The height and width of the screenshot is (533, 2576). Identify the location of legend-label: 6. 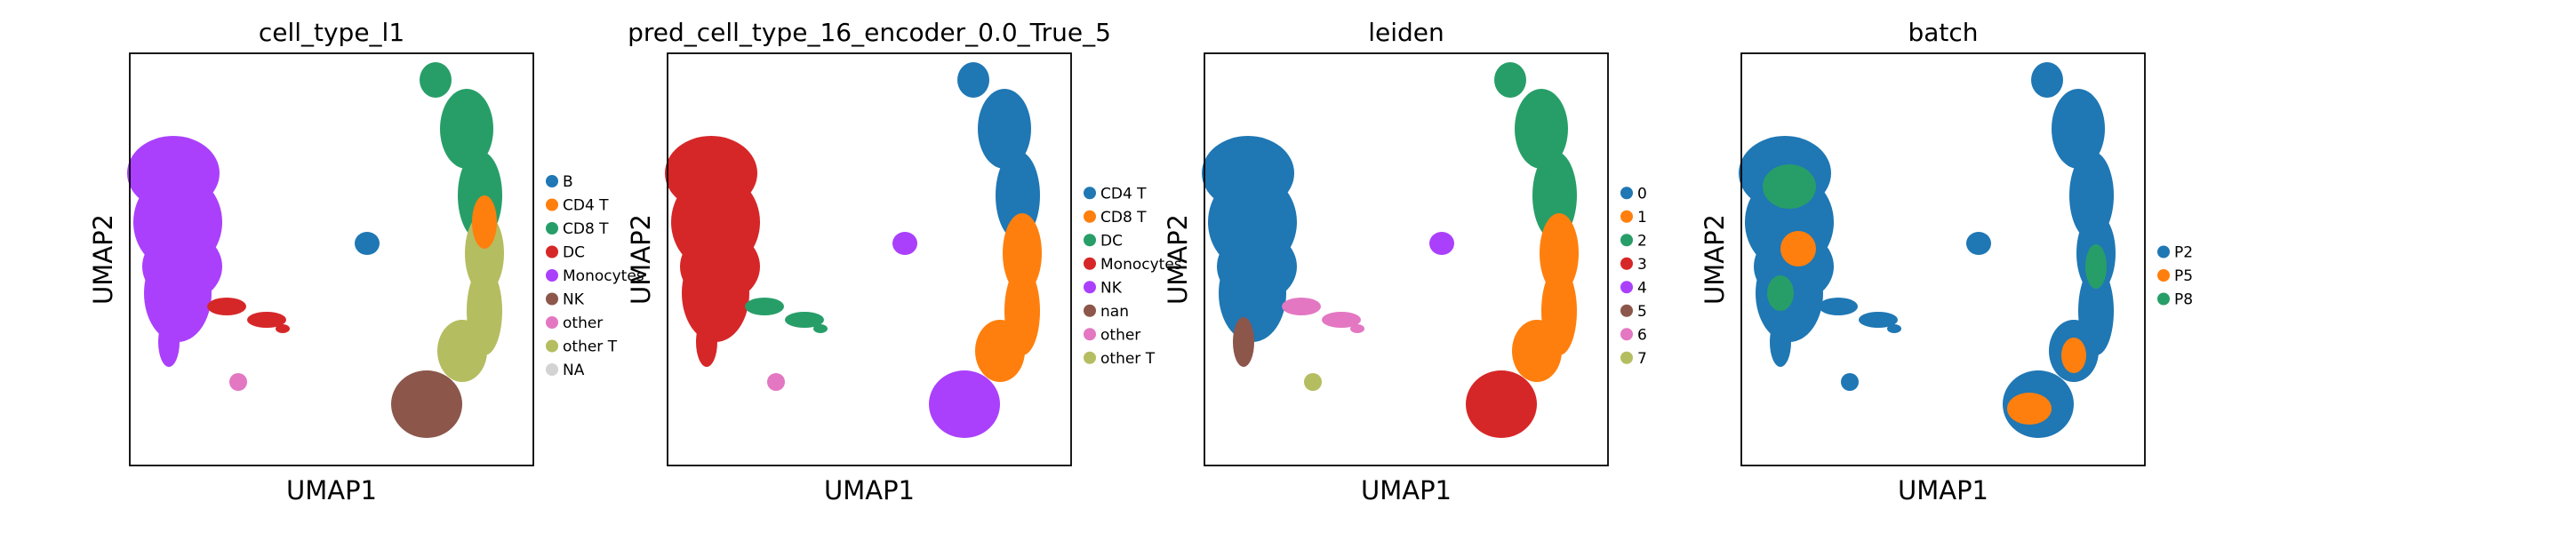
(1642, 335).